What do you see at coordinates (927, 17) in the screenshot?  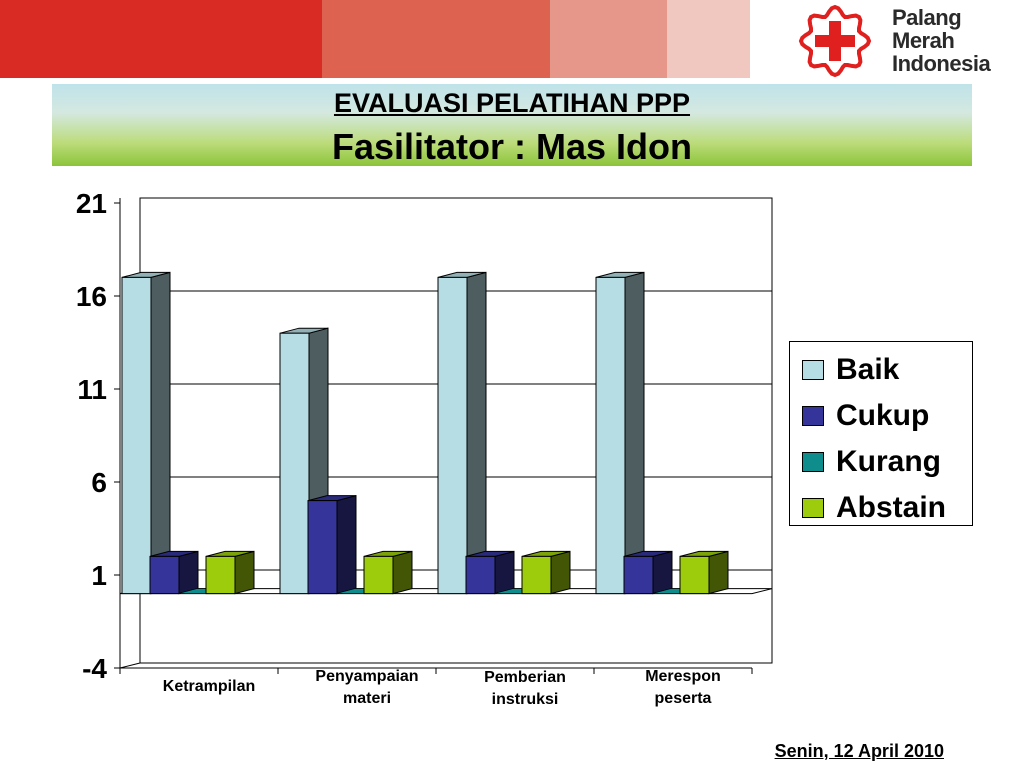 I see `logo-line: Palang` at bounding box center [927, 17].